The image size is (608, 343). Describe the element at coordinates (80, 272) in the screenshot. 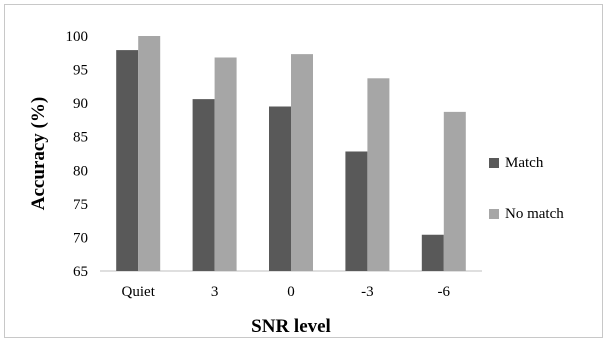

I see `y-tick-label: 65` at that location.